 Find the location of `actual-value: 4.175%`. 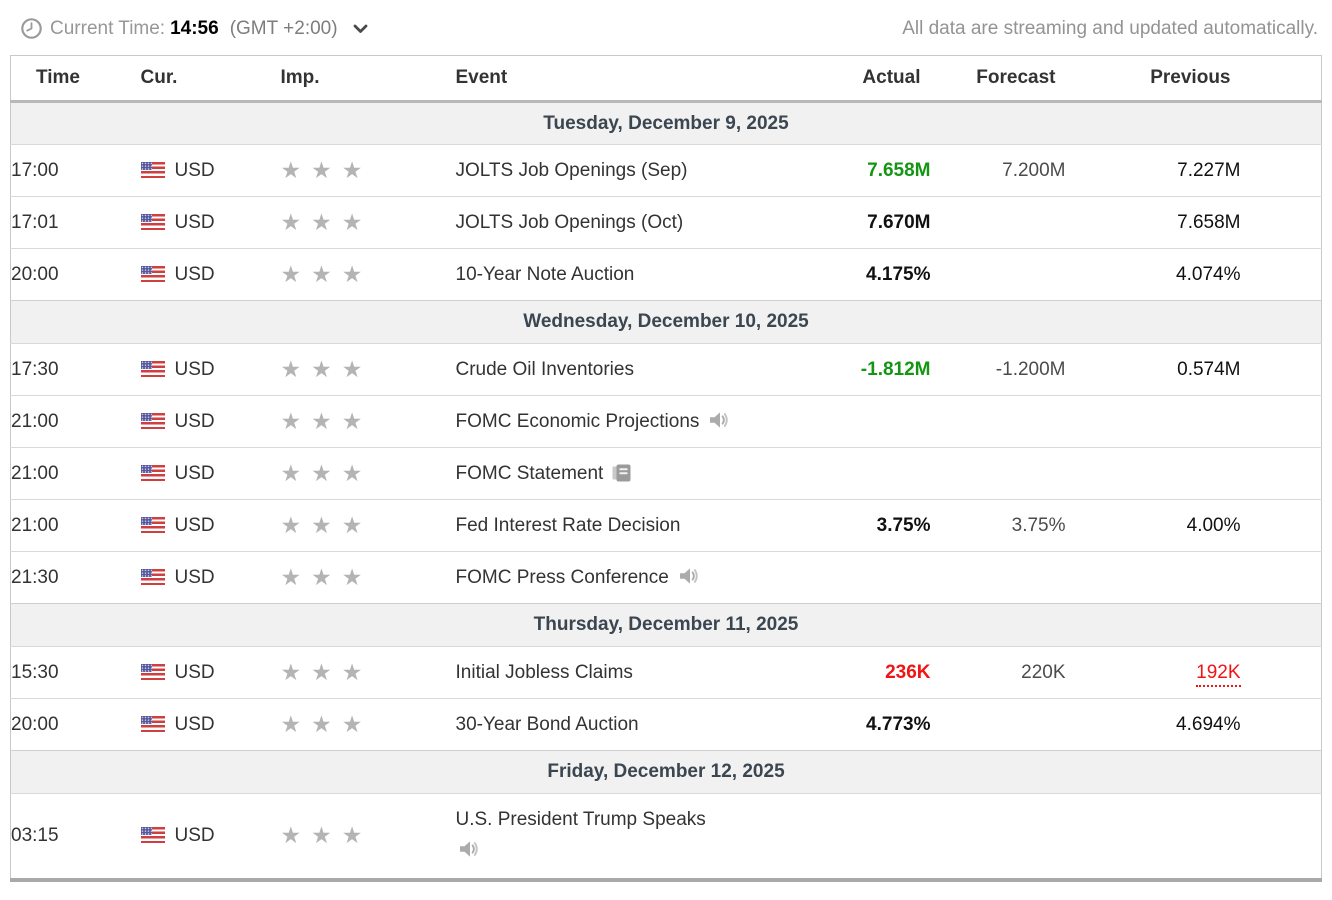

actual-value: 4.175% is located at coordinates (865, 274).